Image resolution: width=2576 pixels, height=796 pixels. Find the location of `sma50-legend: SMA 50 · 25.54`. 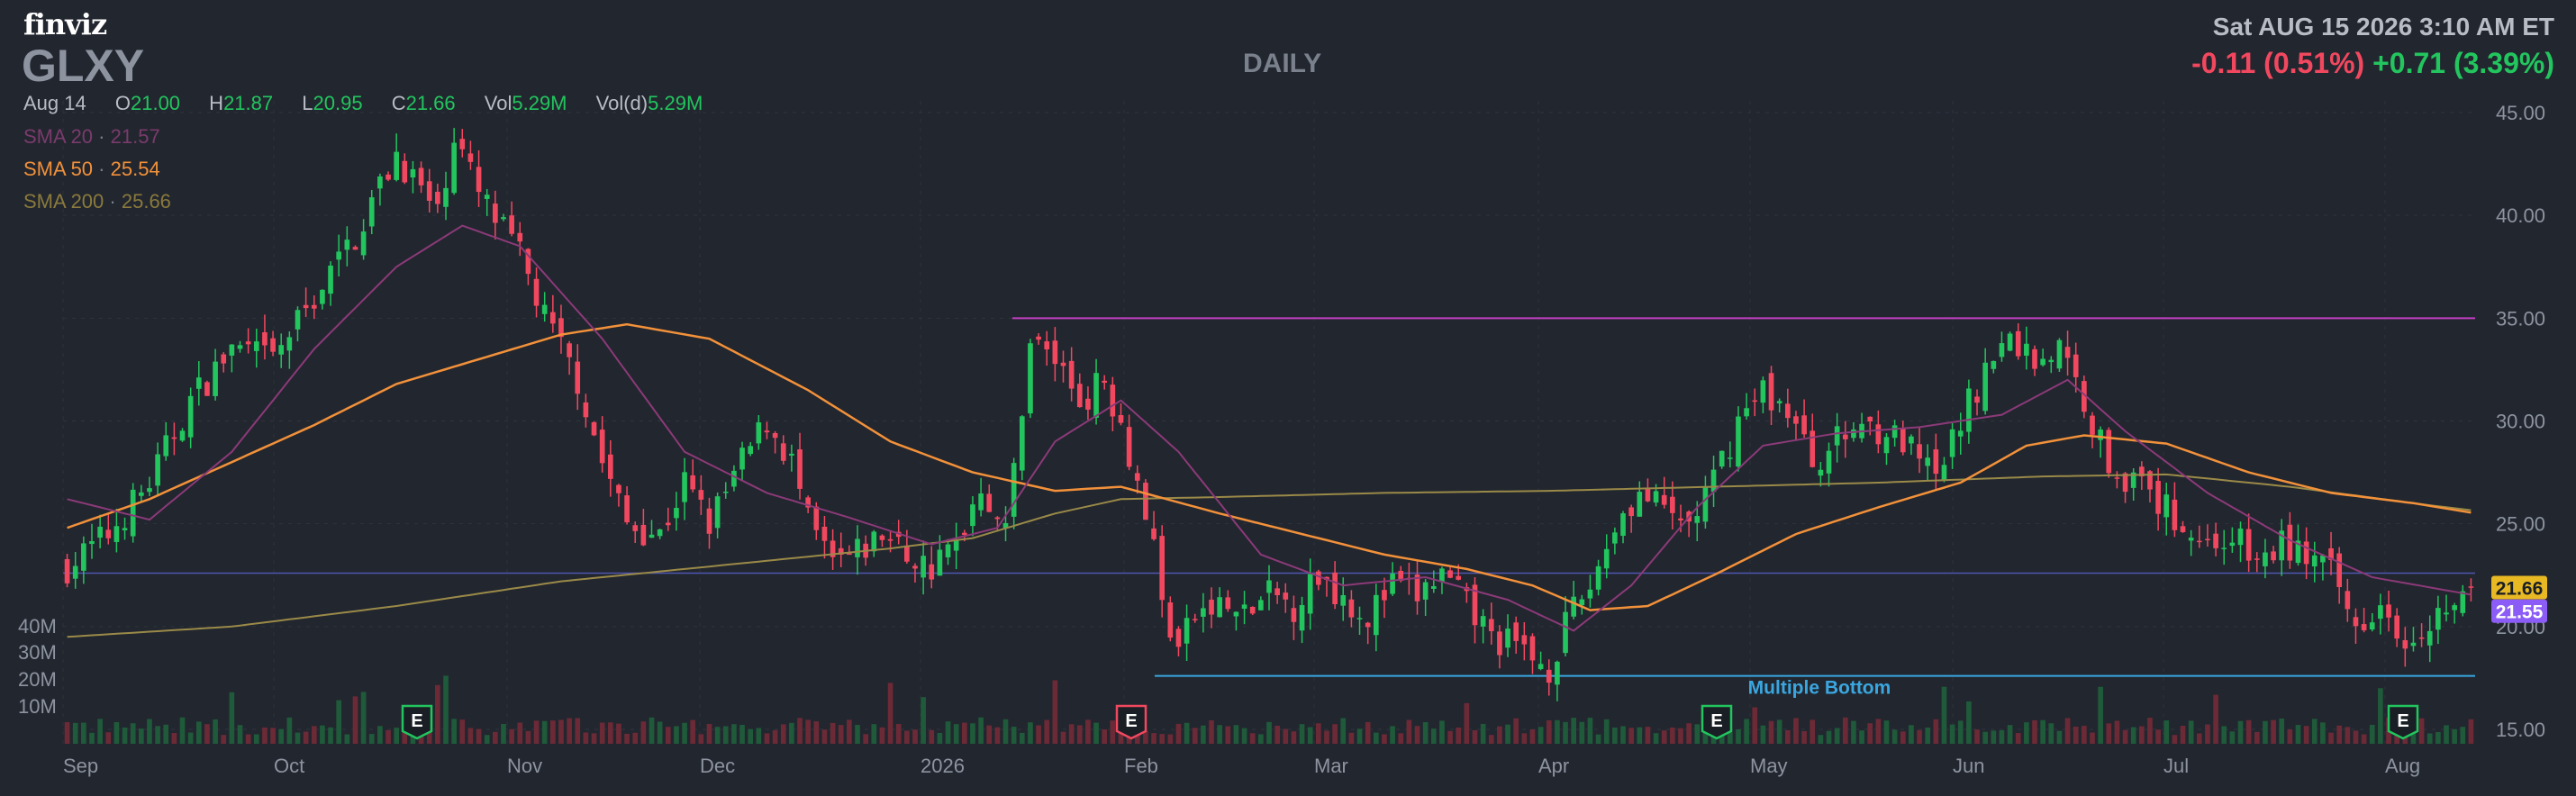

sma50-legend: SMA 50 · 25.54 is located at coordinates (91, 170).